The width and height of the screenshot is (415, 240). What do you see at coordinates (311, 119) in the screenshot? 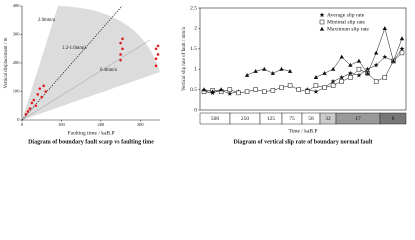
I see `time-band-label: 58` at bounding box center [311, 119].